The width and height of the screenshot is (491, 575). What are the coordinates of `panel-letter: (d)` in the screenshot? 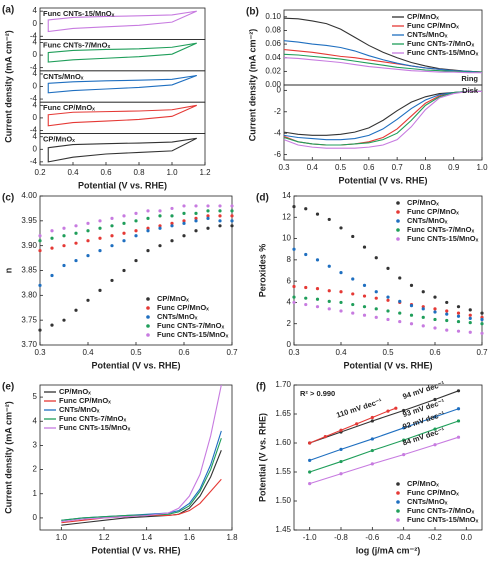 It's located at (262, 198).